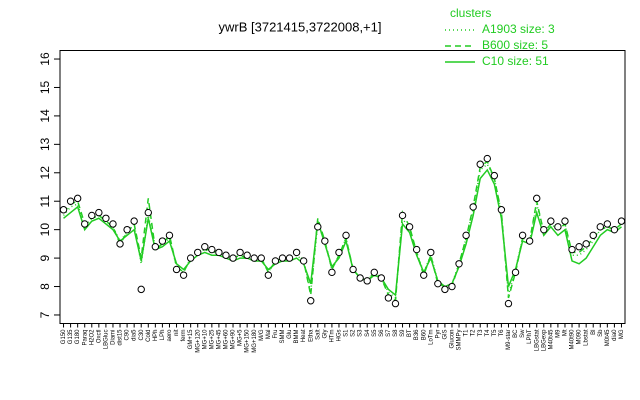  Describe the element at coordinates (438, 333) in the screenshot. I see `x-tick-label: Pyr` at that location.